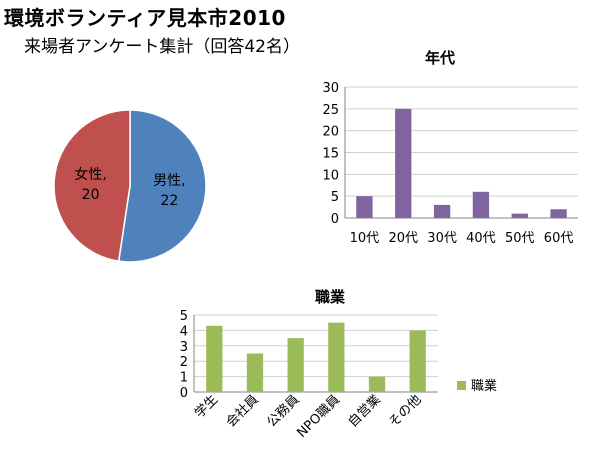  I want to click on x-tick-label: 40代, so click(481, 238).